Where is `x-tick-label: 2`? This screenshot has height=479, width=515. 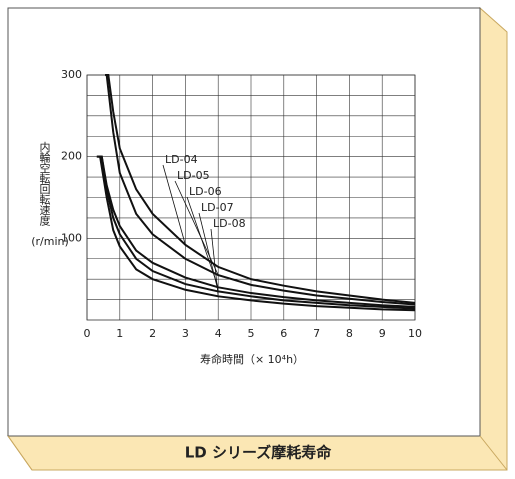 x-tick-label: 2 is located at coordinates (152, 333).